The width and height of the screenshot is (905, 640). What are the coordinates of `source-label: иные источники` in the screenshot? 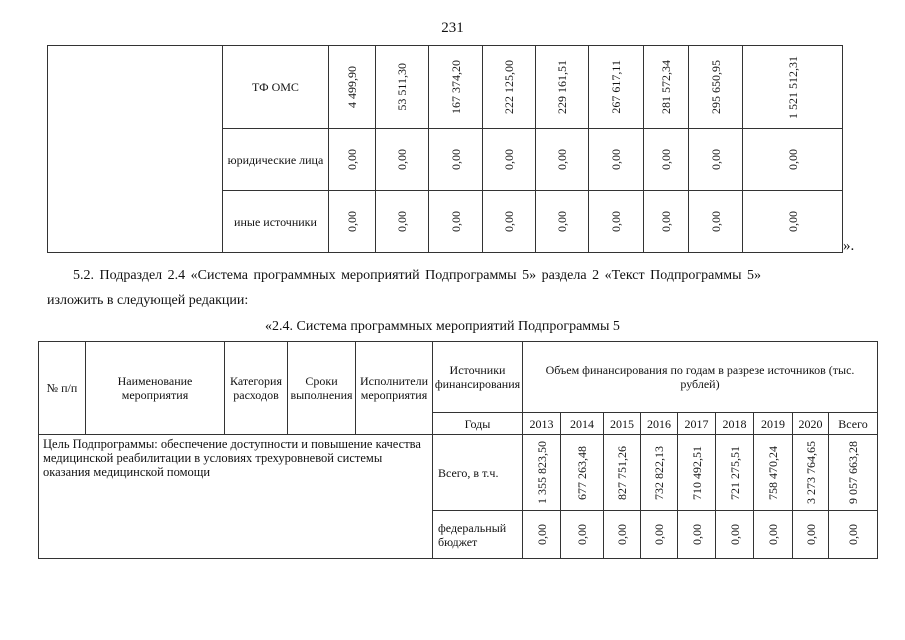 It's located at (275, 221).